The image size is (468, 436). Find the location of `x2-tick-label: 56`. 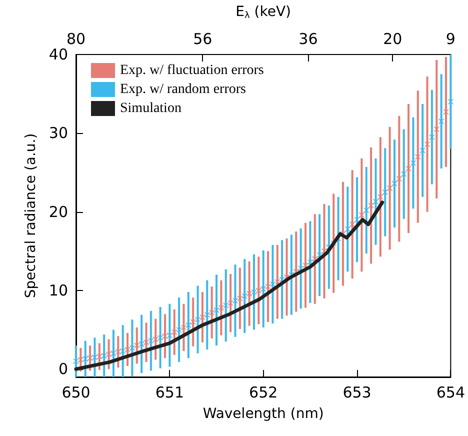

x2-tick-label: 56 is located at coordinates (202, 39).